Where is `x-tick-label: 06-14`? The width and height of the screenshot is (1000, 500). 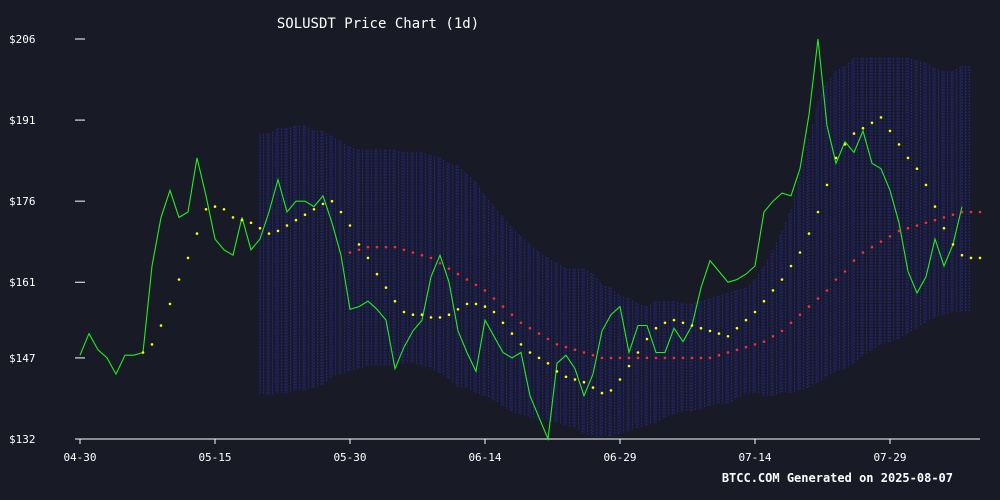 x-tick-label: 06-14 is located at coordinates (484, 457).